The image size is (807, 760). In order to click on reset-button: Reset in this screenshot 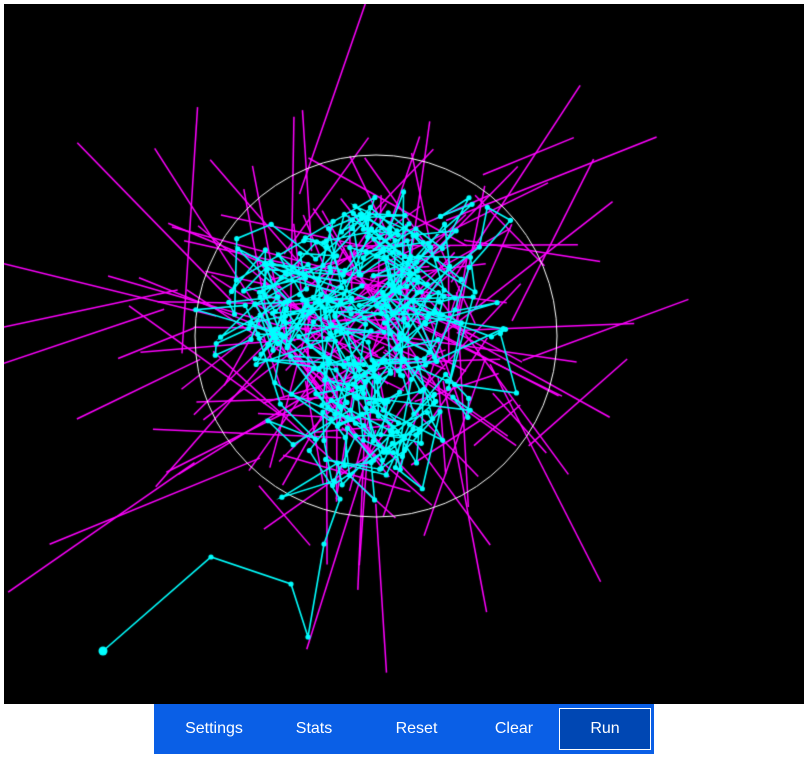, I will do `click(416, 729)`.